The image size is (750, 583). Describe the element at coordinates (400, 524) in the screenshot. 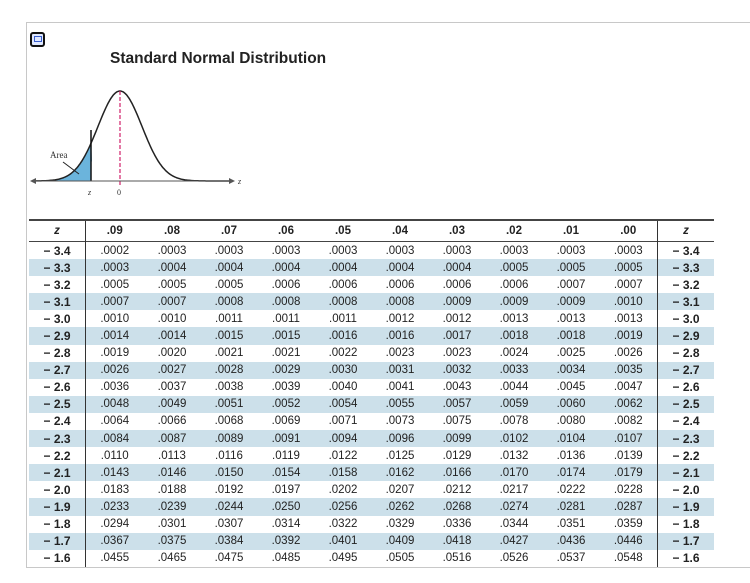

I see `table-cell: .0329` at that location.